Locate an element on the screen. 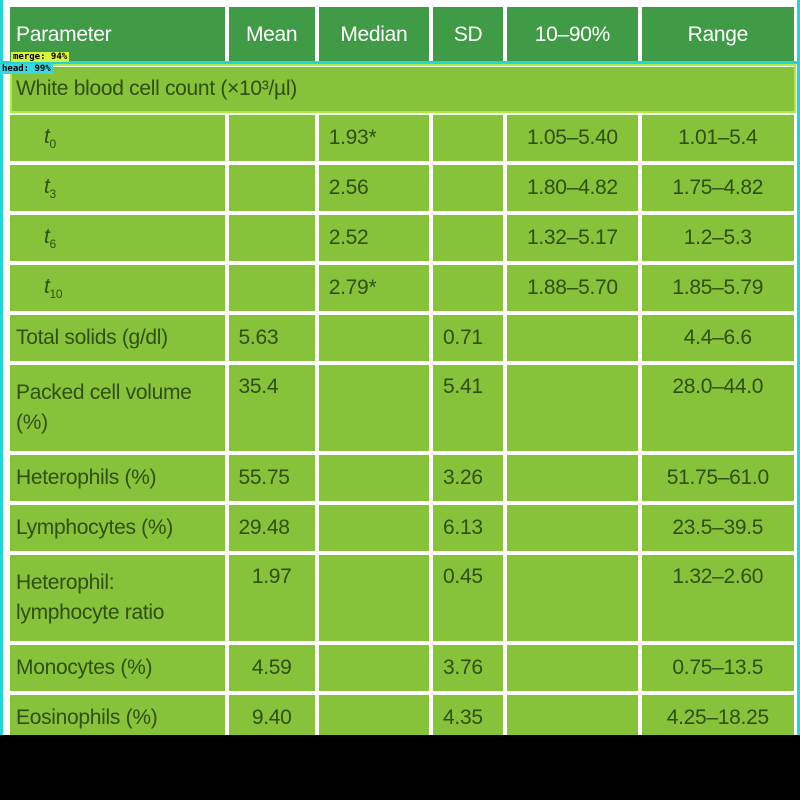  cell-percentile: 1.80–4.82 is located at coordinates (572, 188).